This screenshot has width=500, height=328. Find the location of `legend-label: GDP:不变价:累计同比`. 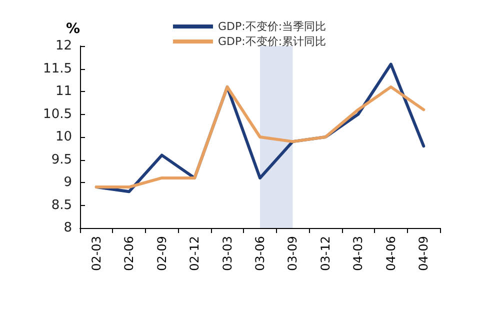

legend-label: GDP:不变价:累计同比 is located at coordinates (272, 41).